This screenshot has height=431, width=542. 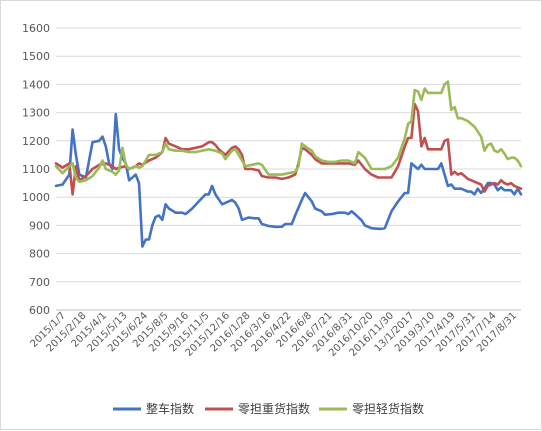 I want to click on y-tick-label: 900, so click(x=39, y=225).